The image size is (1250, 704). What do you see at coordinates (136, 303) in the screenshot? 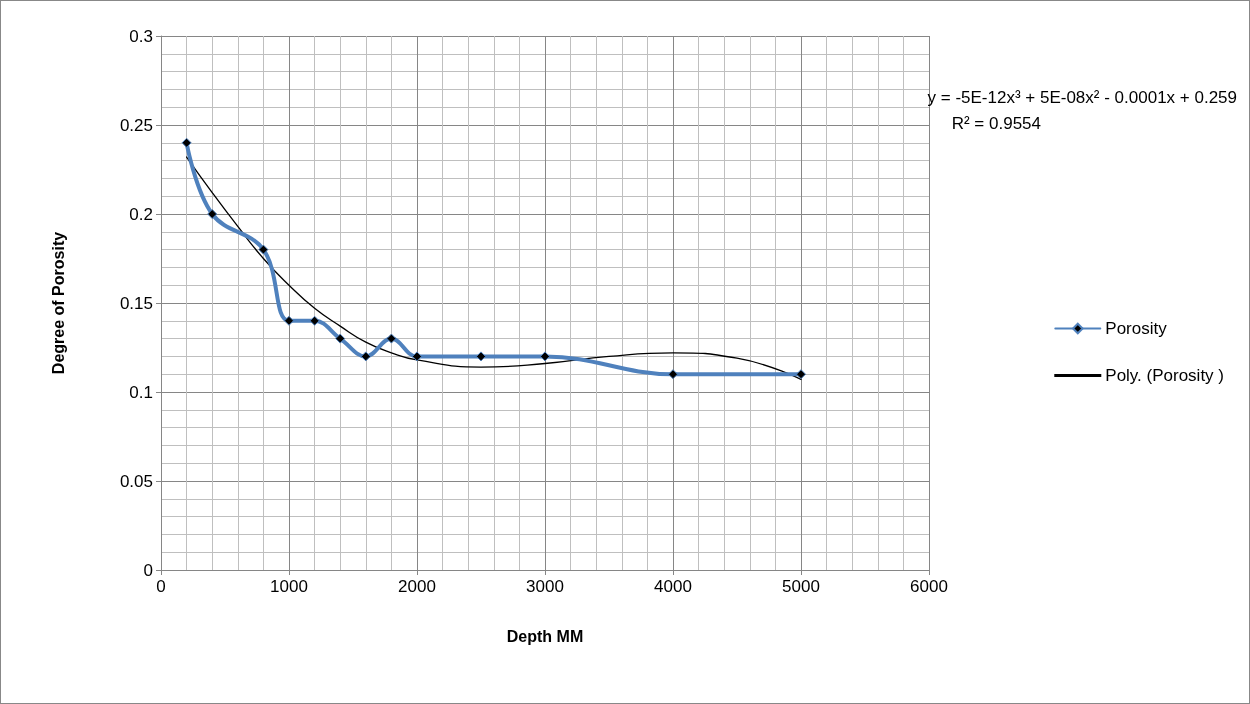
I see `y-tick-label: 0.15` at bounding box center [136, 303].